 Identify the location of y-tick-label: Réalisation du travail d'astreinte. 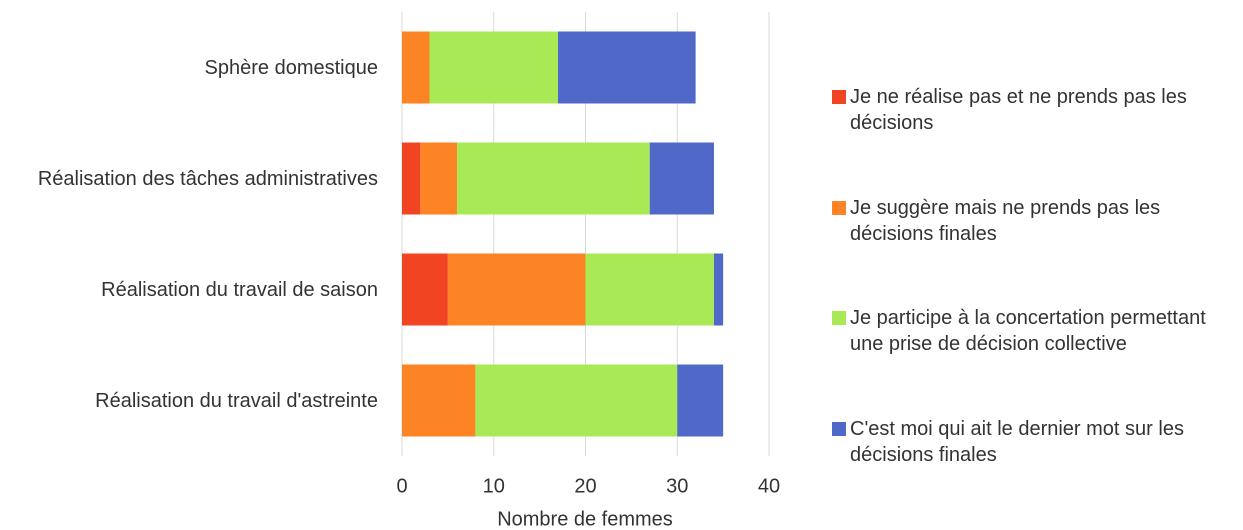
(236, 401).